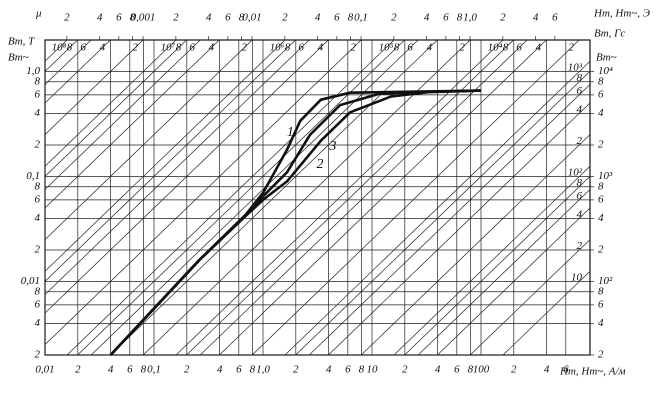 The width and height of the screenshot is (656, 402). What do you see at coordinates (605, 176) in the screenshot?
I see `y2-tick-label: 10³` at bounding box center [605, 176].